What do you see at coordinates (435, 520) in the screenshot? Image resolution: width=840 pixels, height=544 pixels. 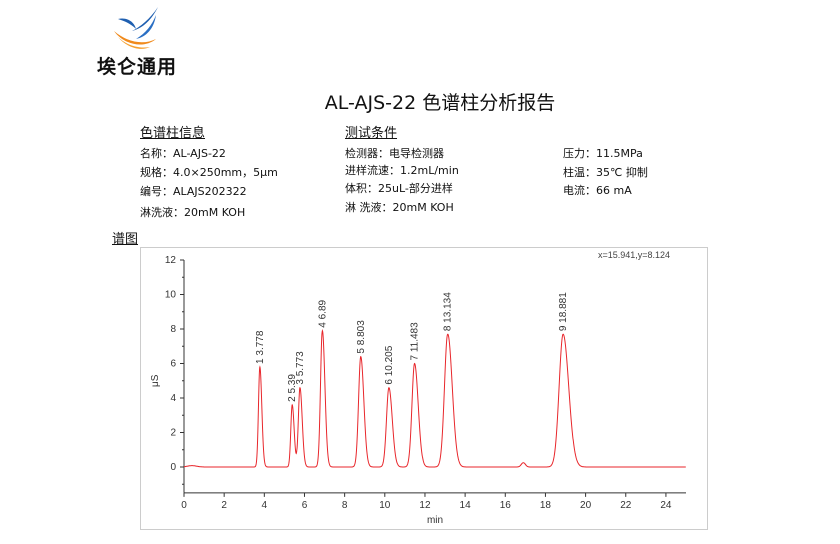 I see `x-axis-label: min` at bounding box center [435, 520].